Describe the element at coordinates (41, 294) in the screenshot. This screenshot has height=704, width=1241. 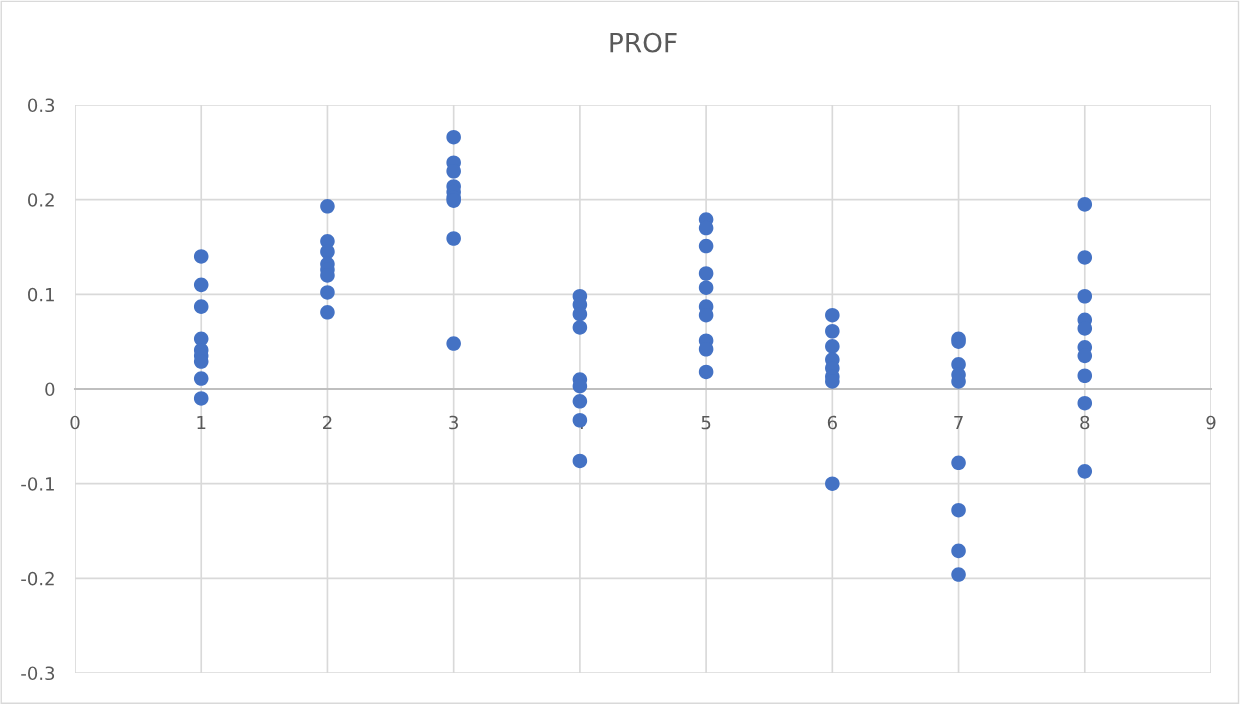
I see `y-tick-label: 0.1` at that location.